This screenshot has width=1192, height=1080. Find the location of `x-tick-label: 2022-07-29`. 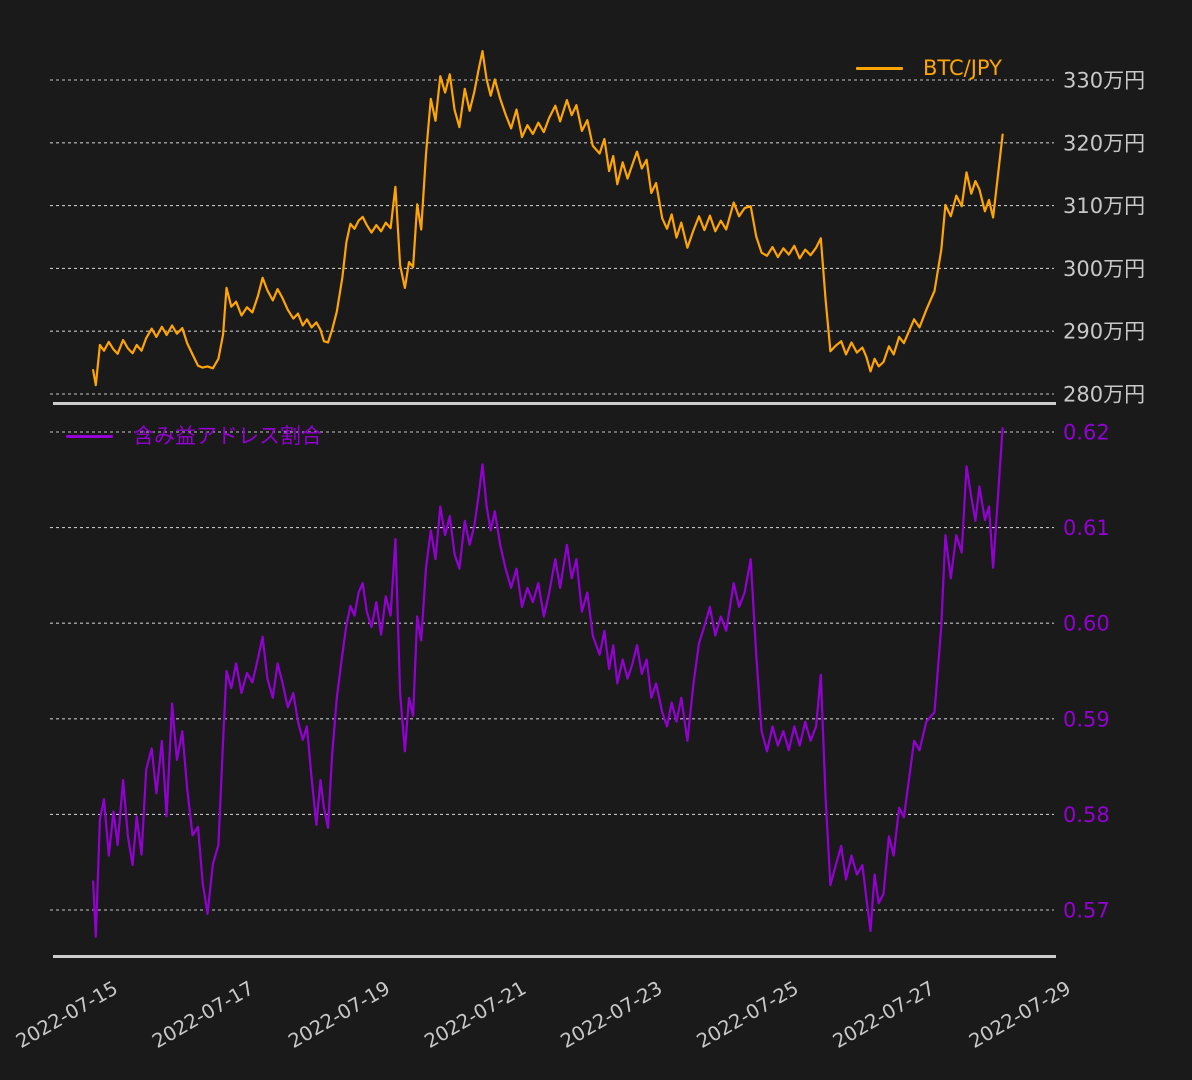

x-tick-label: 2022-07-29 is located at coordinates (1020, 1014).